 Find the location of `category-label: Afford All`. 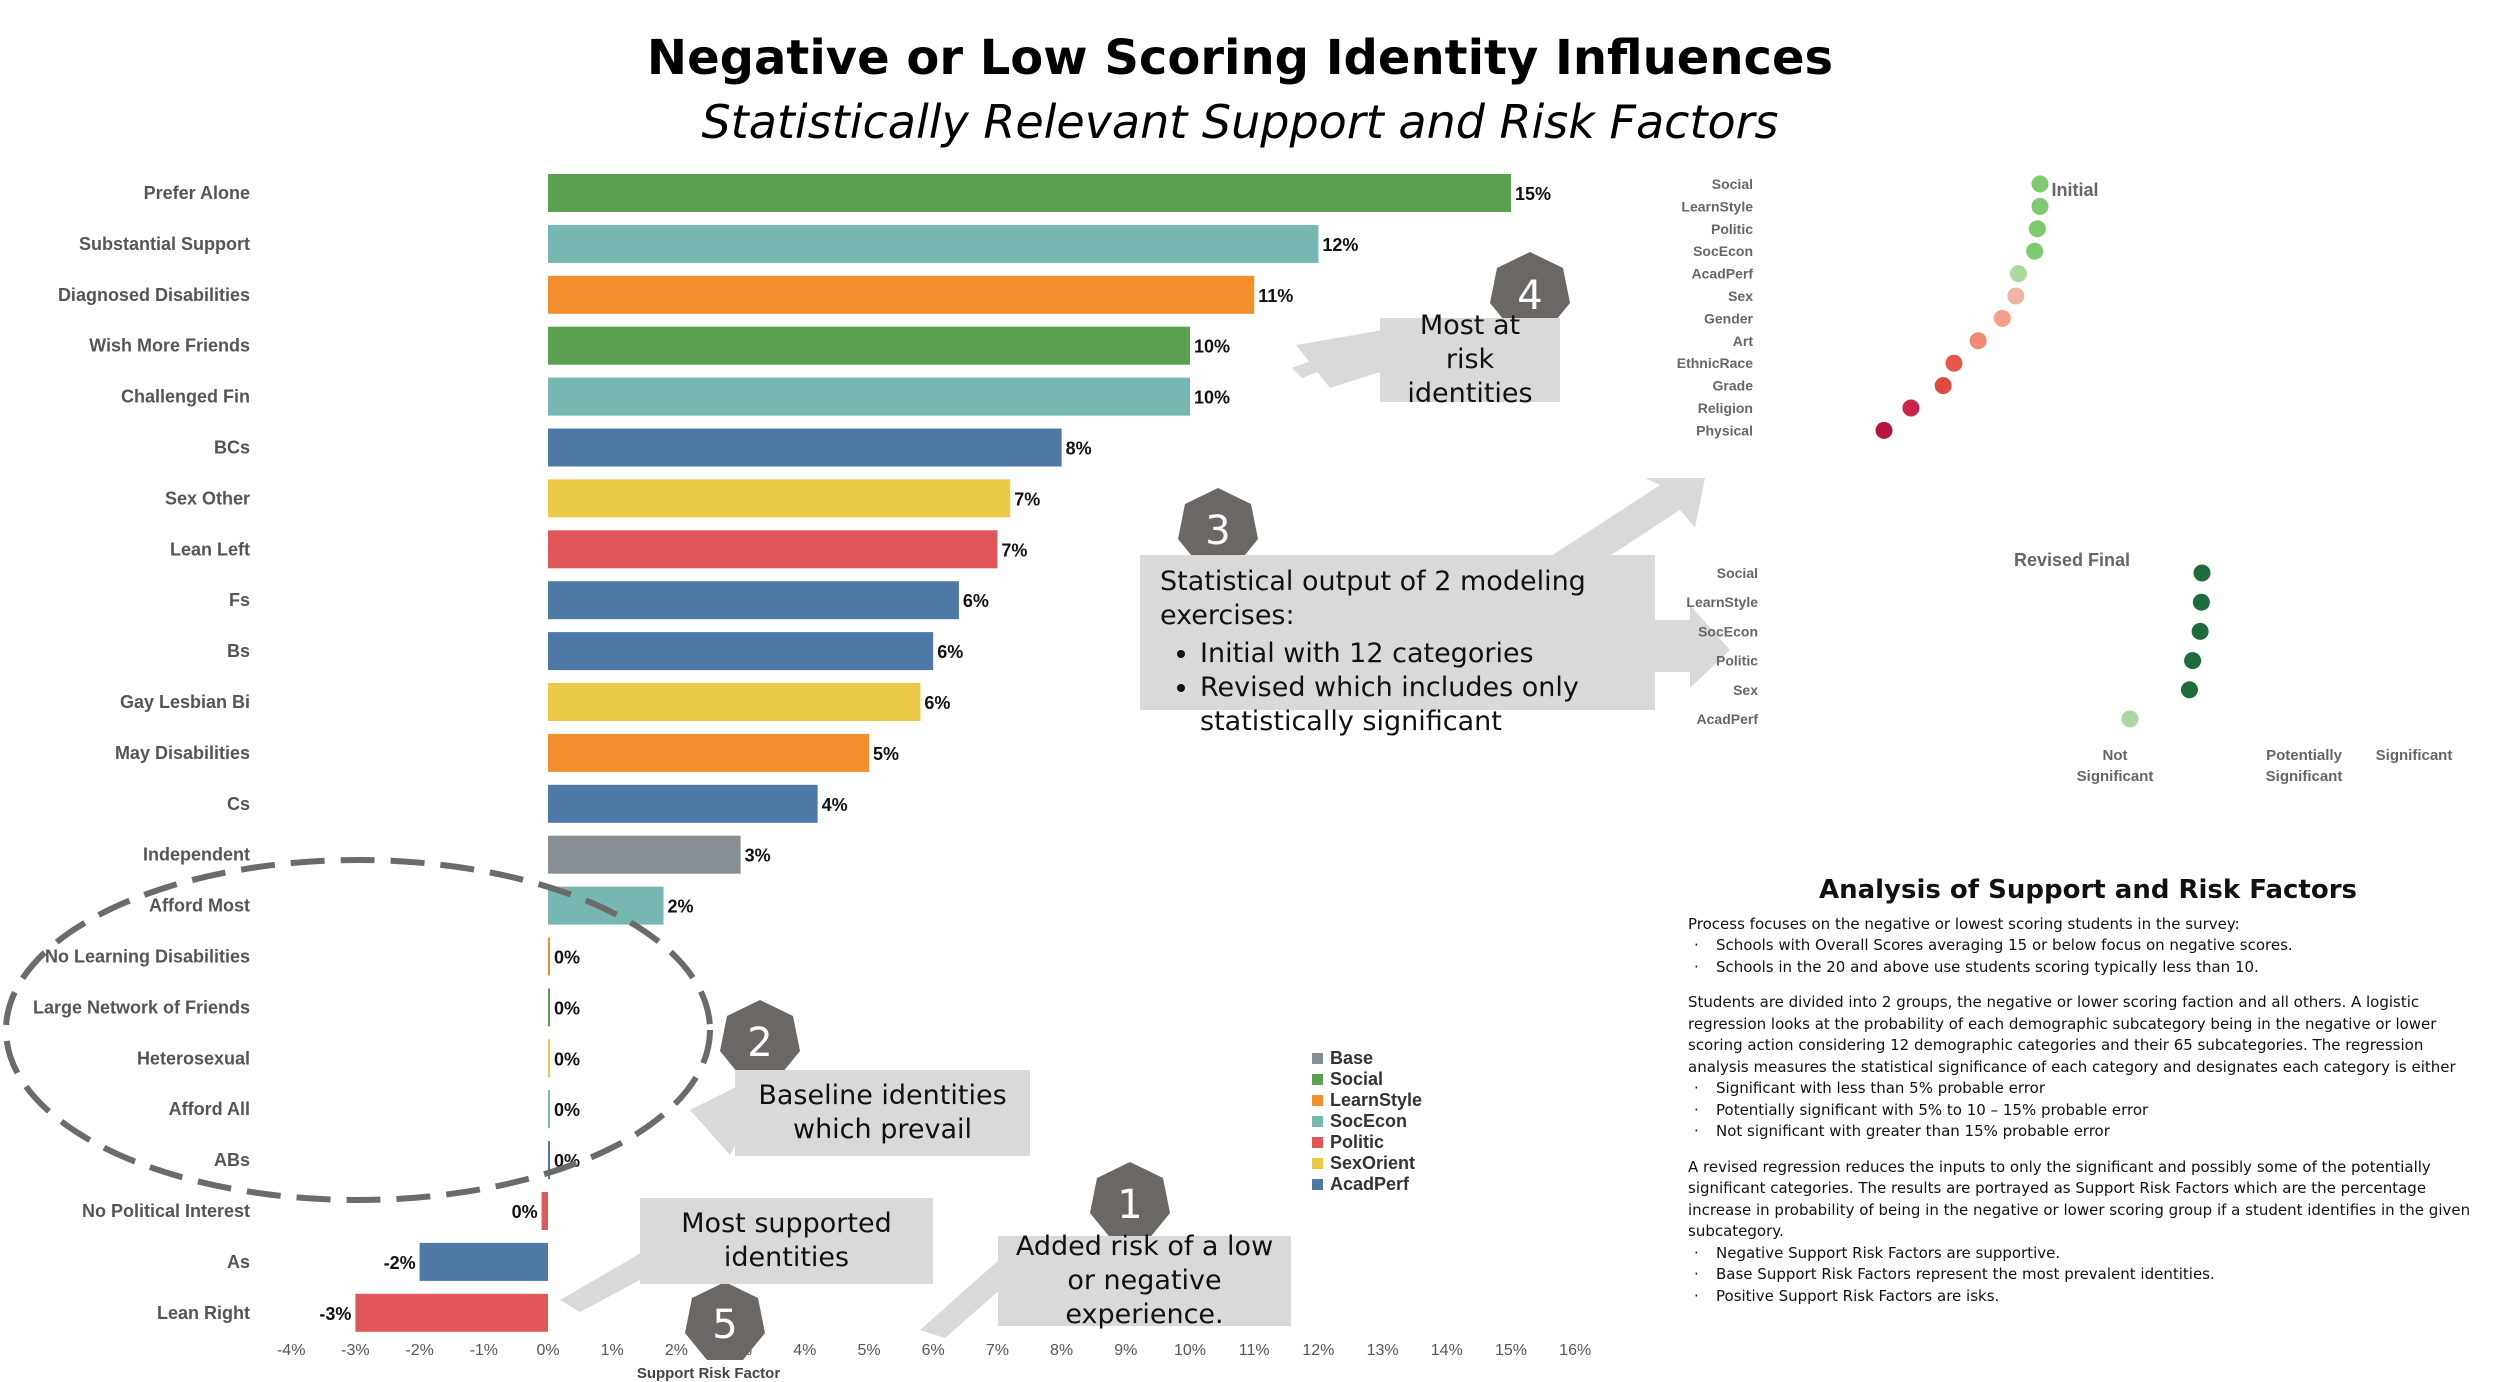

category-label: Afford All is located at coordinates (209, 1109).